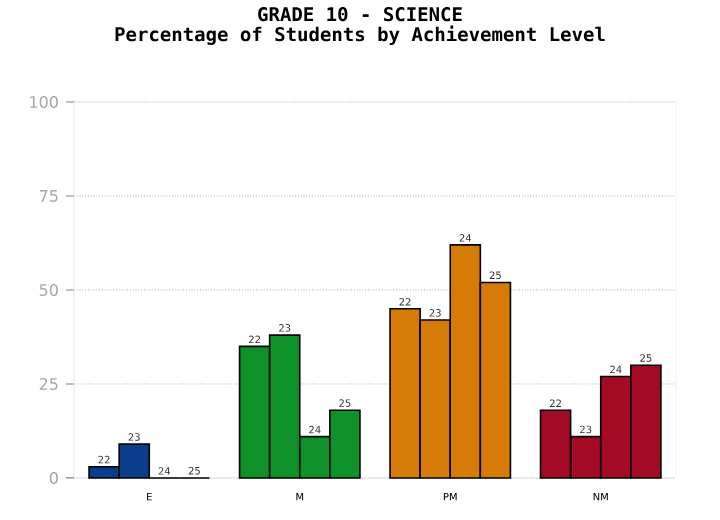  What do you see at coordinates (48, 196) in the screenshot?
I see `y-tick-label: 75` at bounding box center [48, 196].